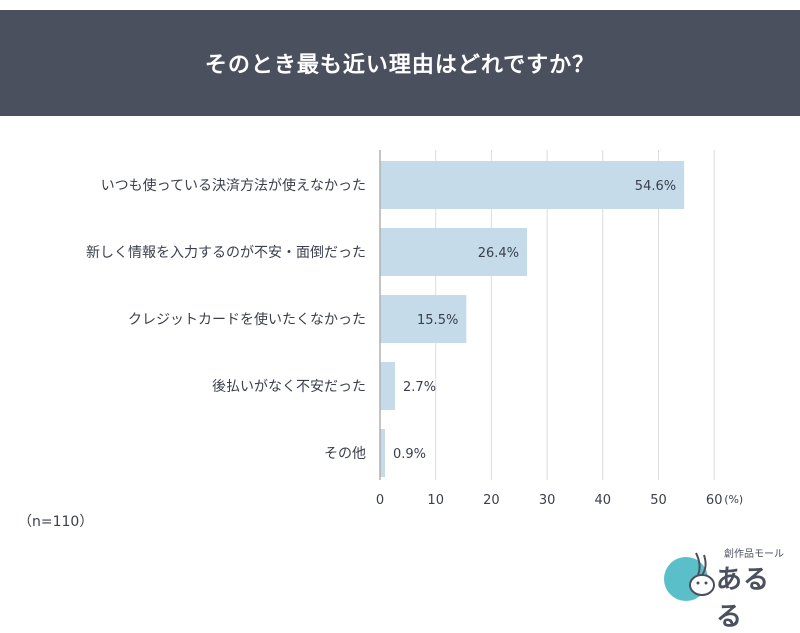 This screenshot has width=800, height=633. Describe the element at coordinates (437, 320) in the screenshot. I see `data-label: 15.5%` at that location.